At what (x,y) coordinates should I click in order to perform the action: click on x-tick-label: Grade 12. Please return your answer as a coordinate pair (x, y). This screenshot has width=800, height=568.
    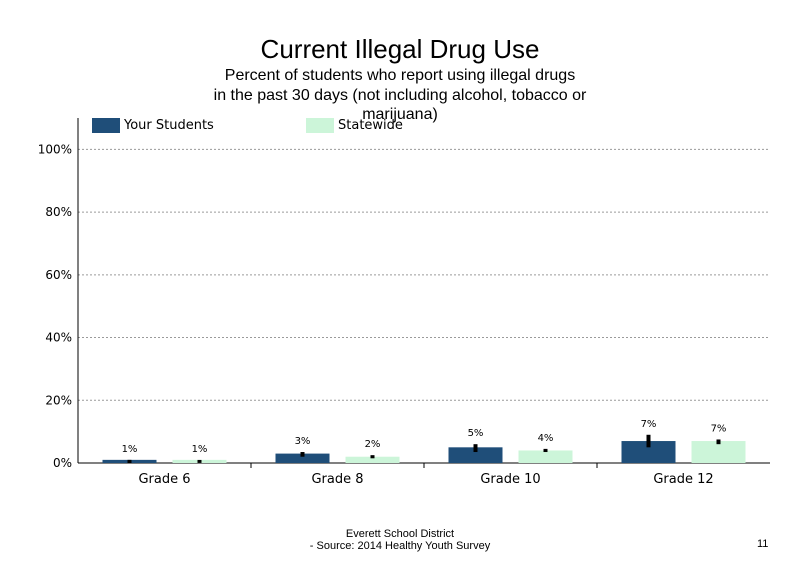
    Looking at the image, I should click on (683, 479).